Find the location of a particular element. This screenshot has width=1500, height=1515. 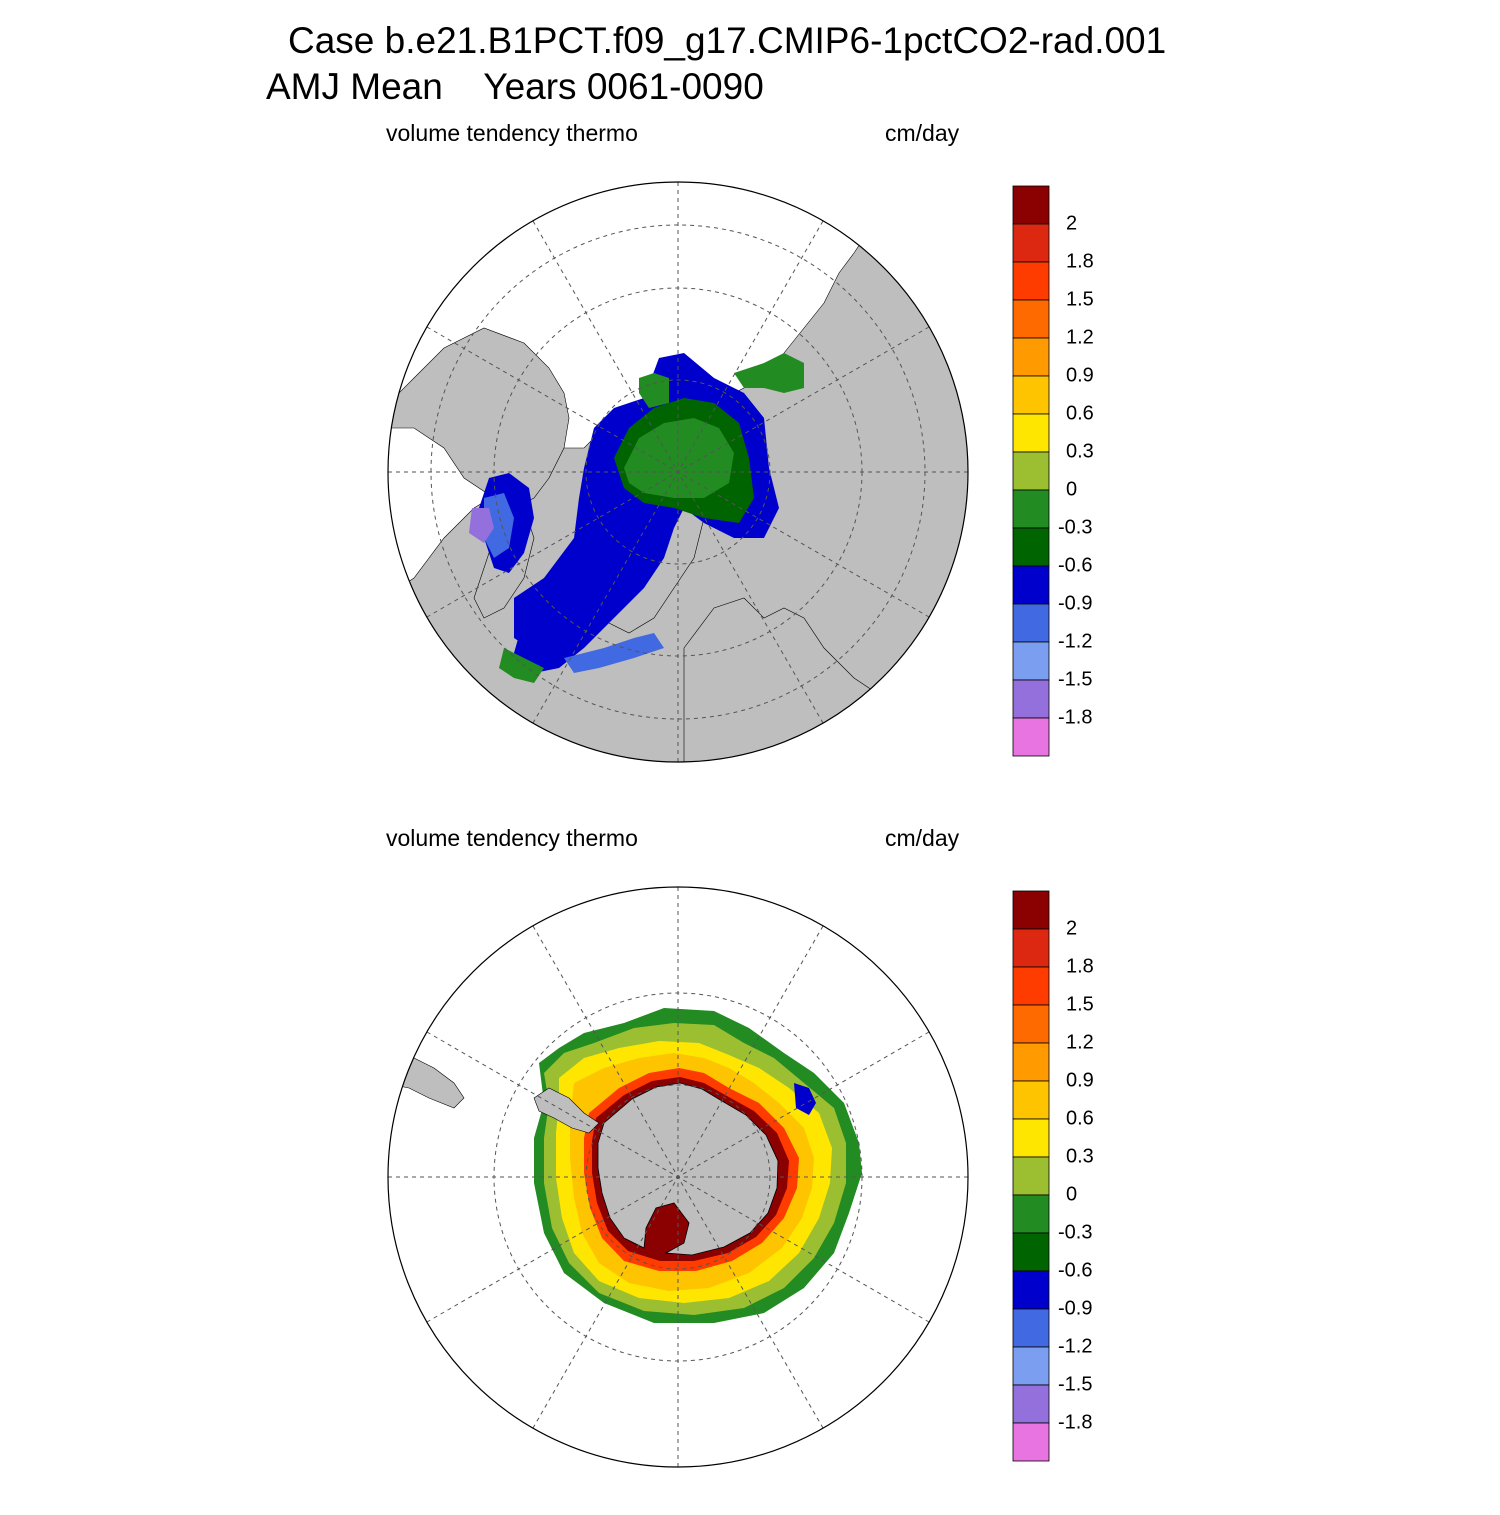

arctic-colorbar-tick-label: -1.2 is located at coordinates (1075, 641).